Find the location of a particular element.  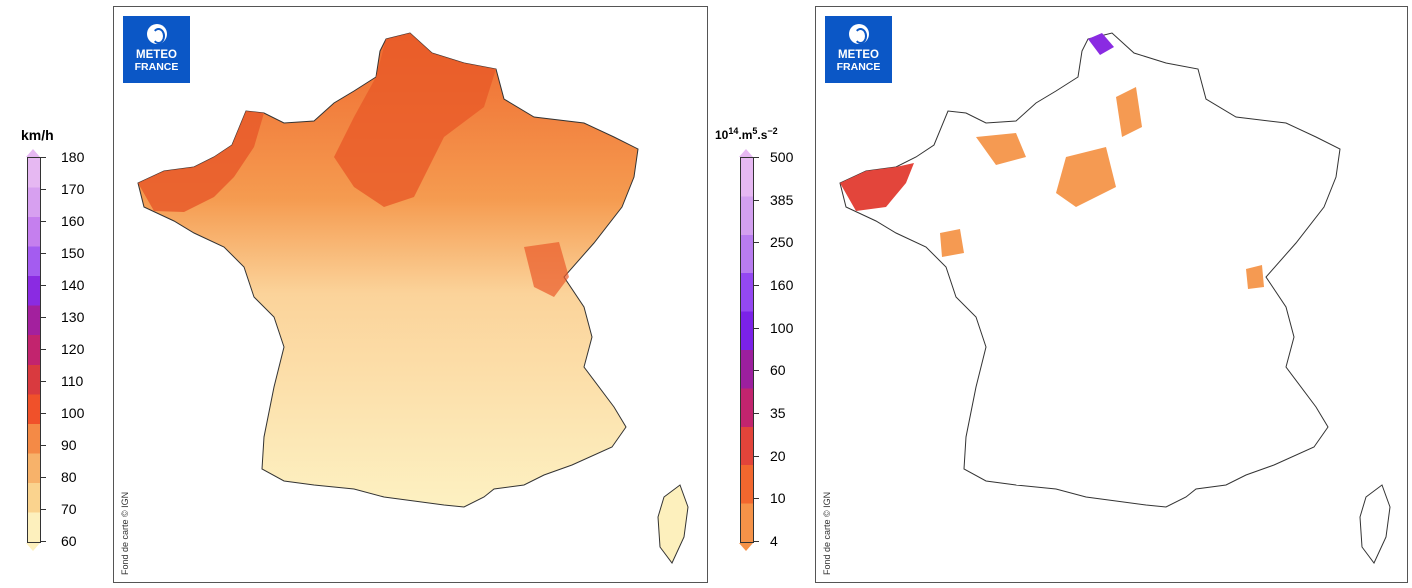

right-legend-tick-label: 35 is located at coordinates (778, 413).